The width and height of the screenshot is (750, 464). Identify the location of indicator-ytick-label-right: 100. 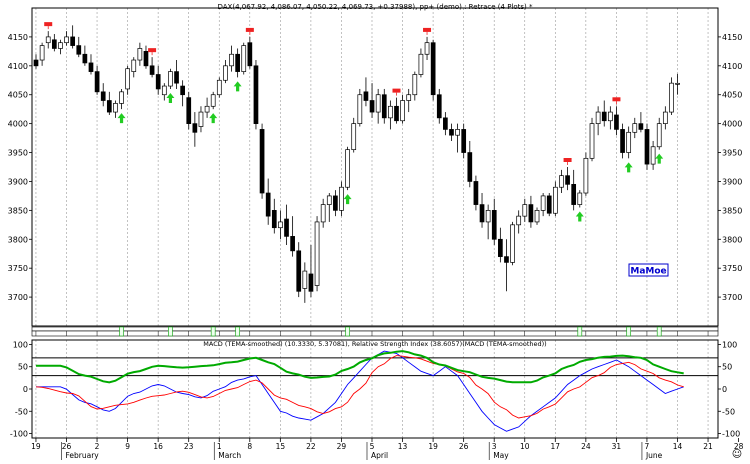
(729, 344).